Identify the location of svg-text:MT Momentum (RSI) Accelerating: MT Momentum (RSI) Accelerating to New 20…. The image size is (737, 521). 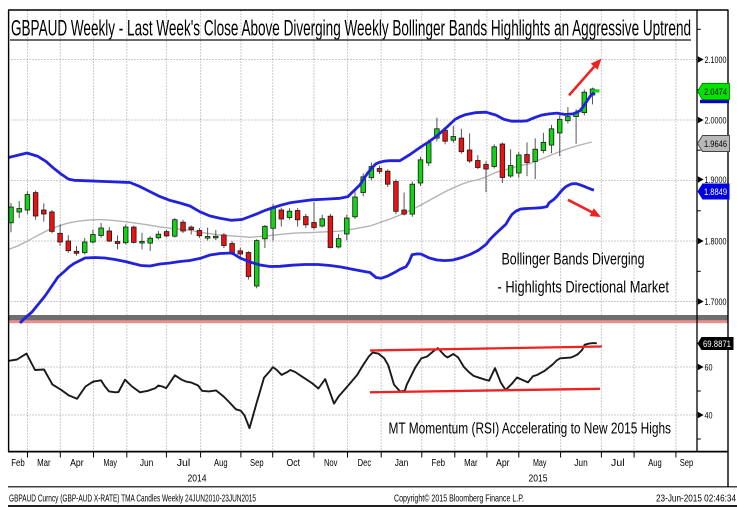
(530, 429).